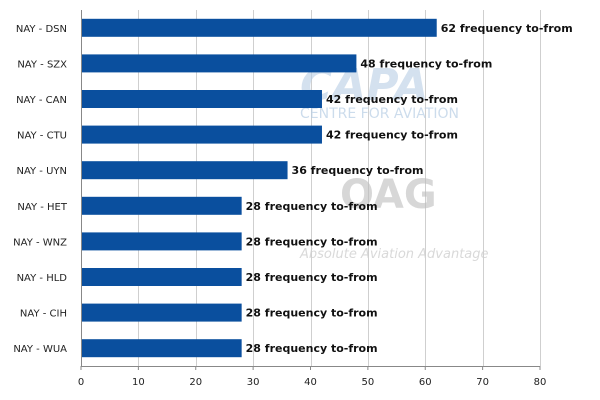 Image resolution: width=600 pixels, height=400 pixels. Describe the element at coordinates (368, 382) in the screenshot. I see `x-tick-label: 50` at that location.